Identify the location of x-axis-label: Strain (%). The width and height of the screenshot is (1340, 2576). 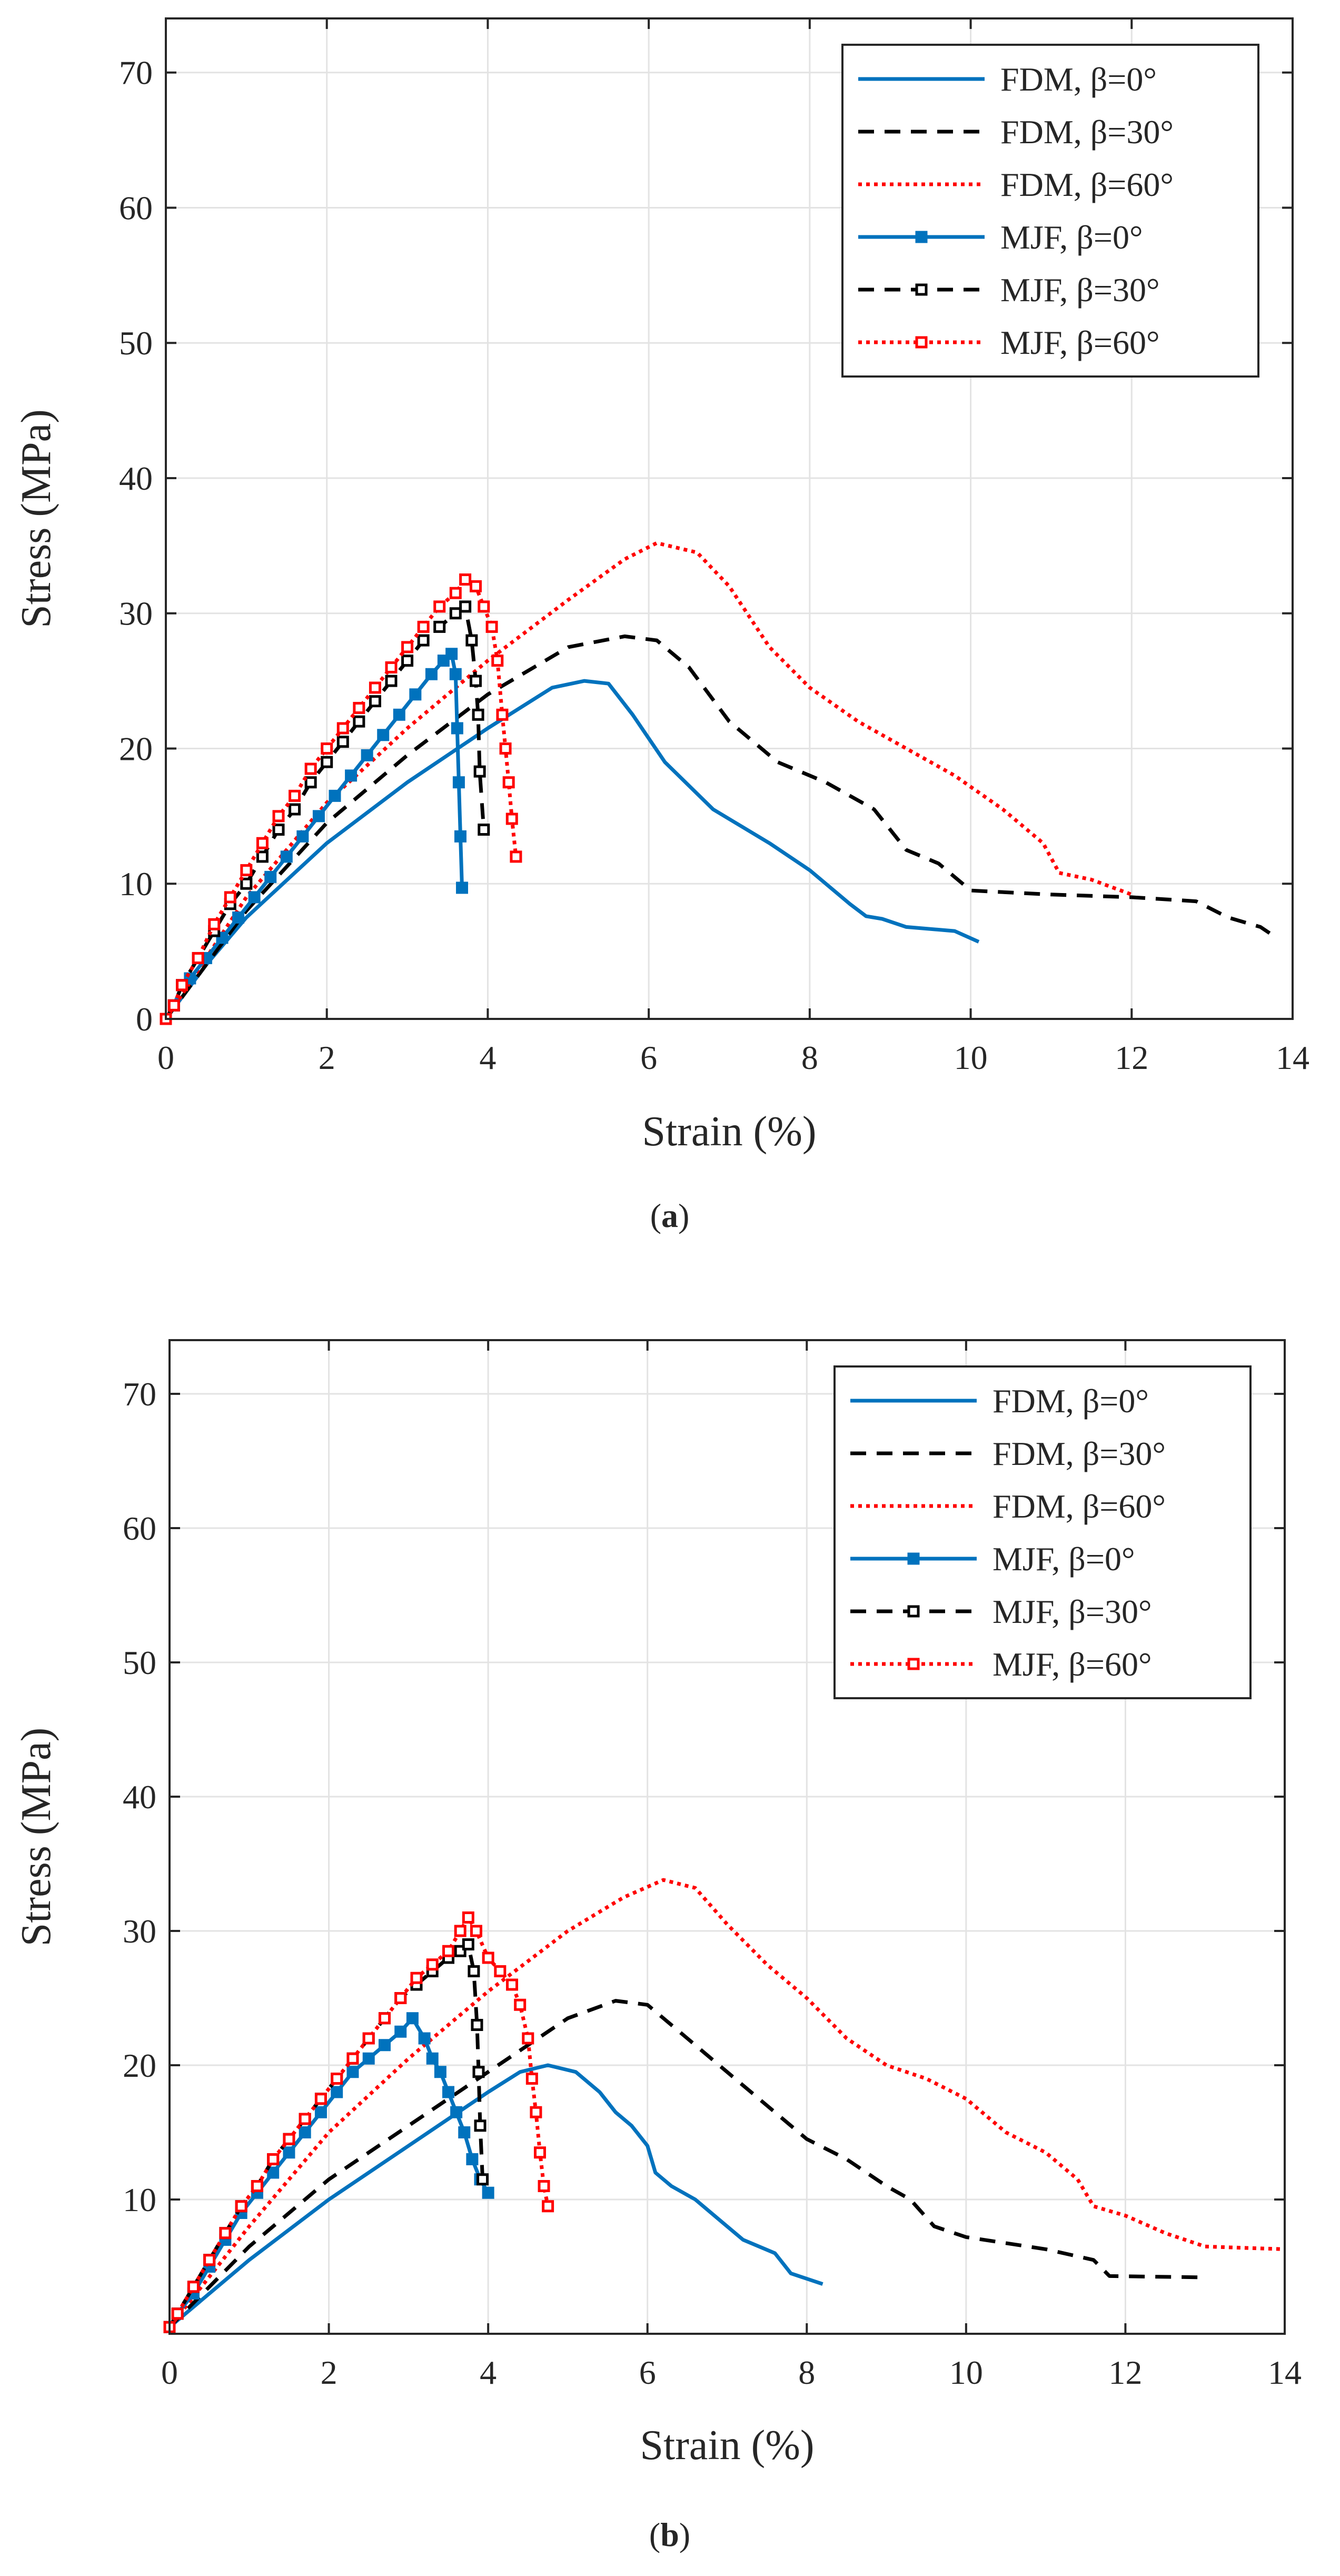
(729, 1131).